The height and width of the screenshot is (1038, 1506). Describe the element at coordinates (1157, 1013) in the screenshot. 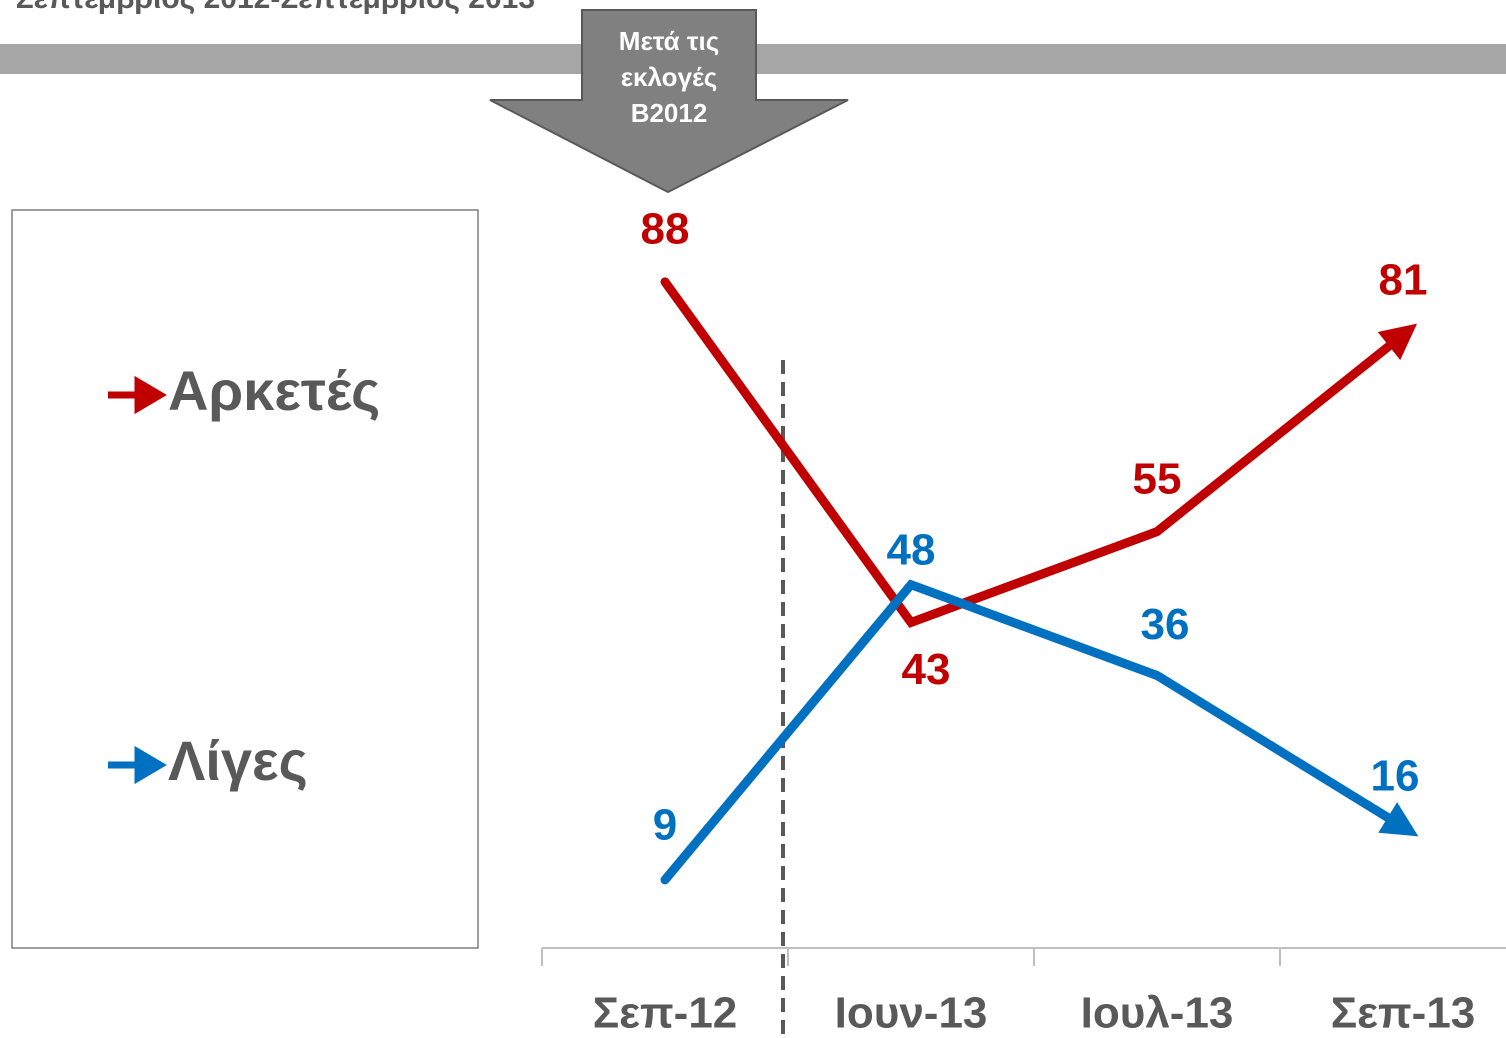

I see `x-tick-label: Ιουλ-13` at that location.